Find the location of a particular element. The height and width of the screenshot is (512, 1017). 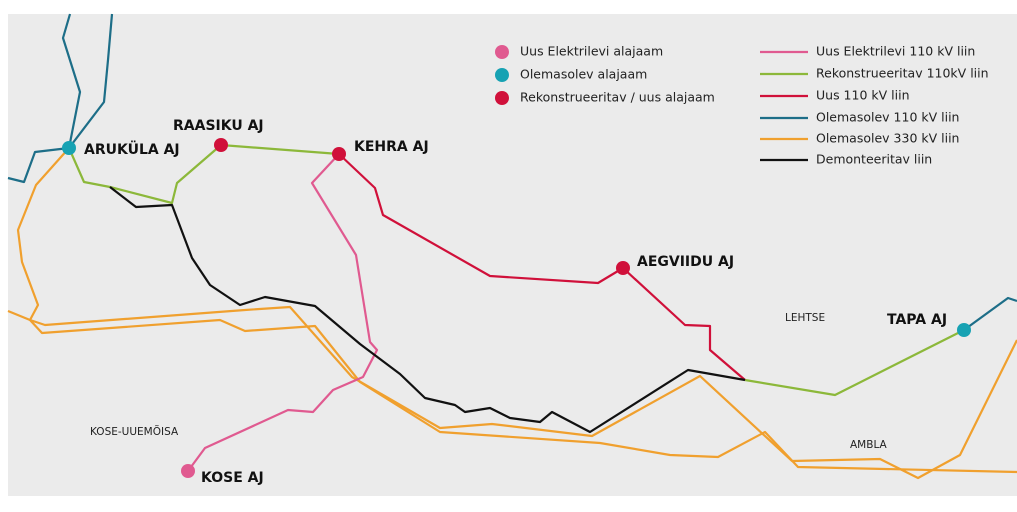

place-label: AMBLA is located at coordinates (869, 445).